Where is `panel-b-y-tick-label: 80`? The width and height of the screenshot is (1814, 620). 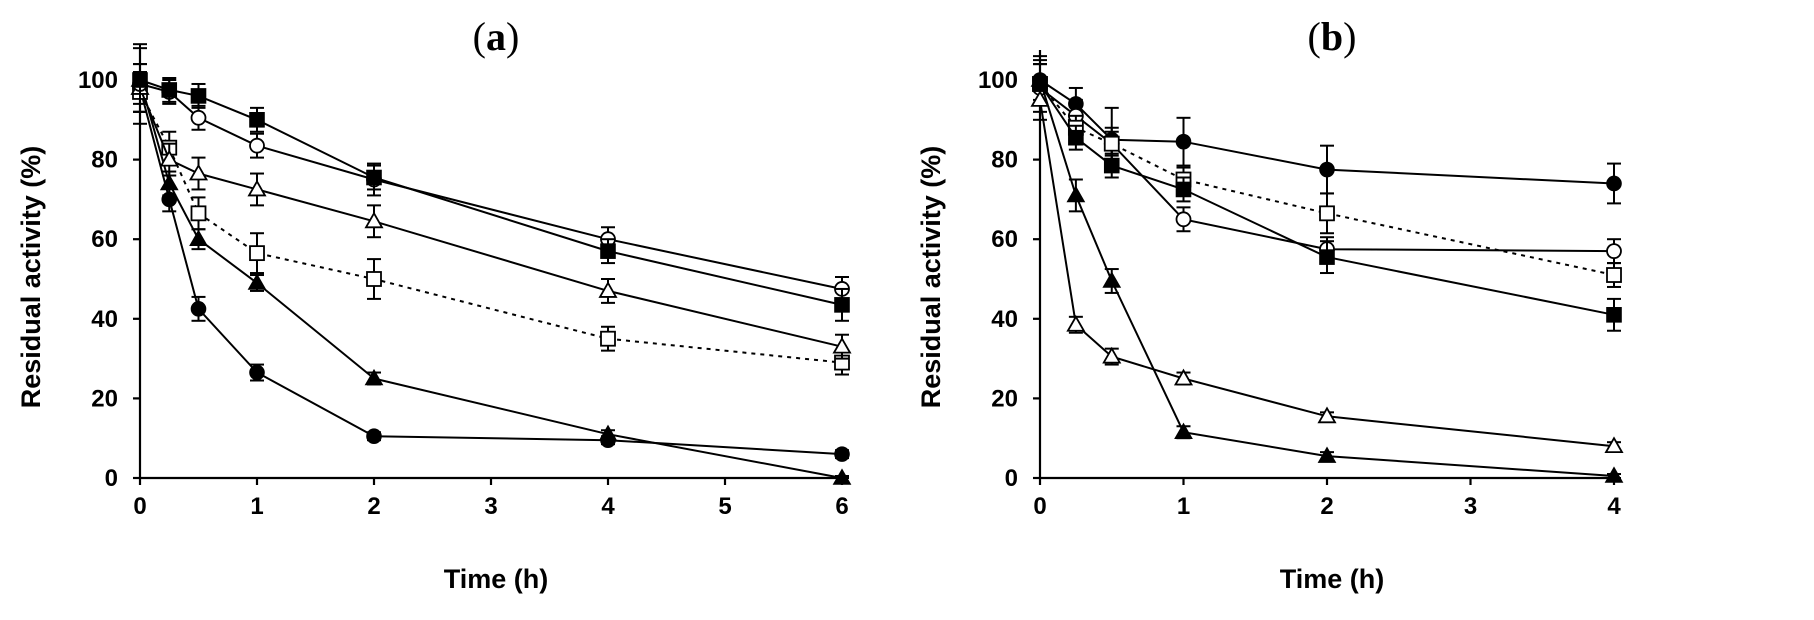
panel-b-y-tick-label: 80 is located at coordinates (1004, 160).